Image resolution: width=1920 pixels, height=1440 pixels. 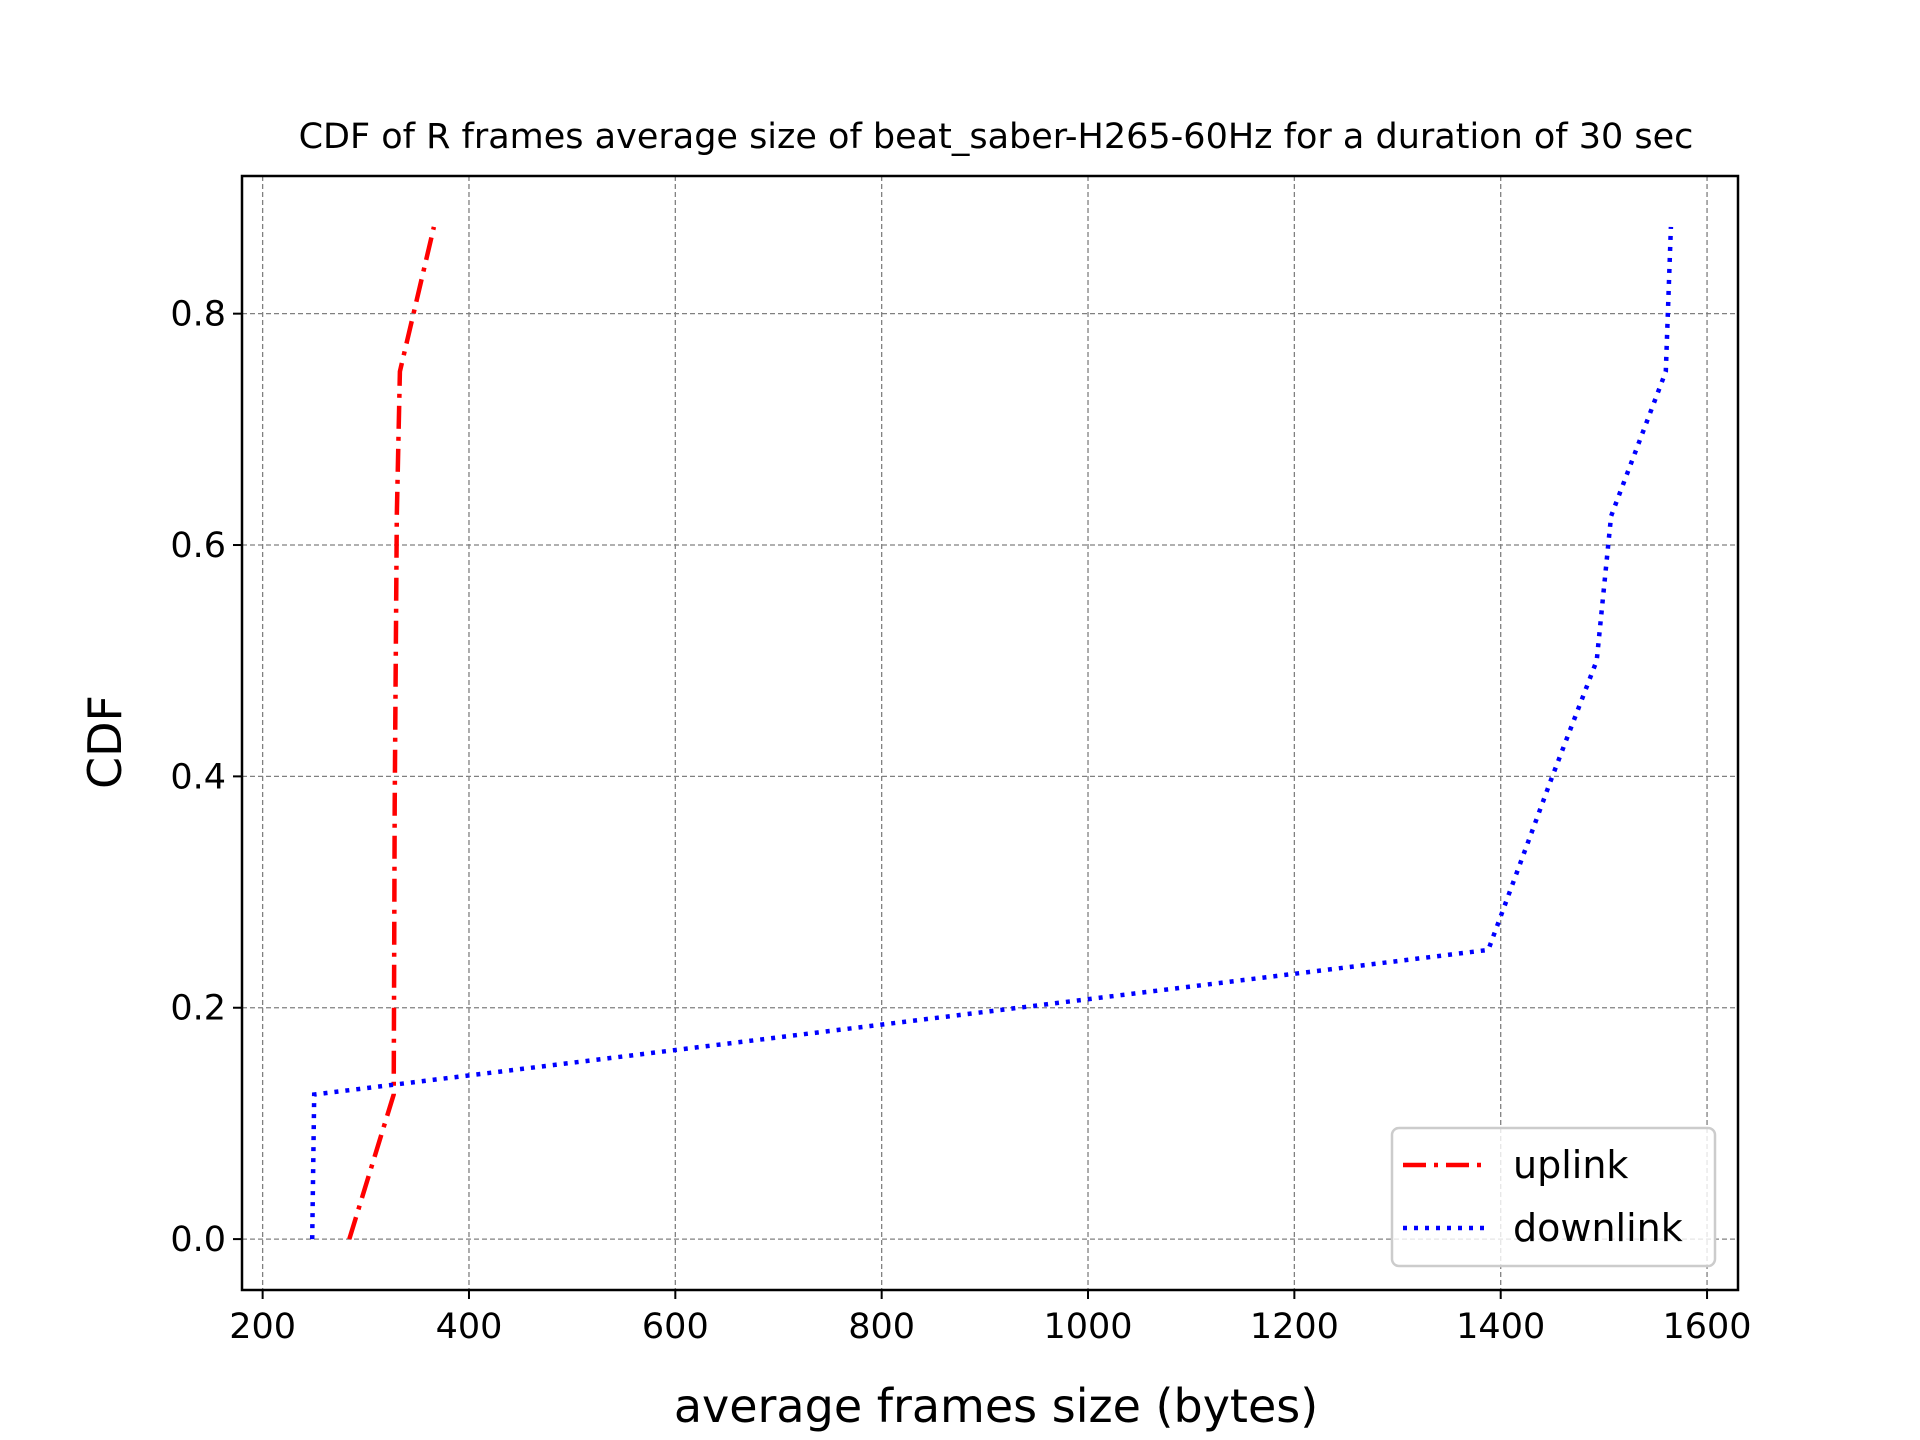 I want to click on x-tick-label-3: 800, so click(x=881, y=1327).